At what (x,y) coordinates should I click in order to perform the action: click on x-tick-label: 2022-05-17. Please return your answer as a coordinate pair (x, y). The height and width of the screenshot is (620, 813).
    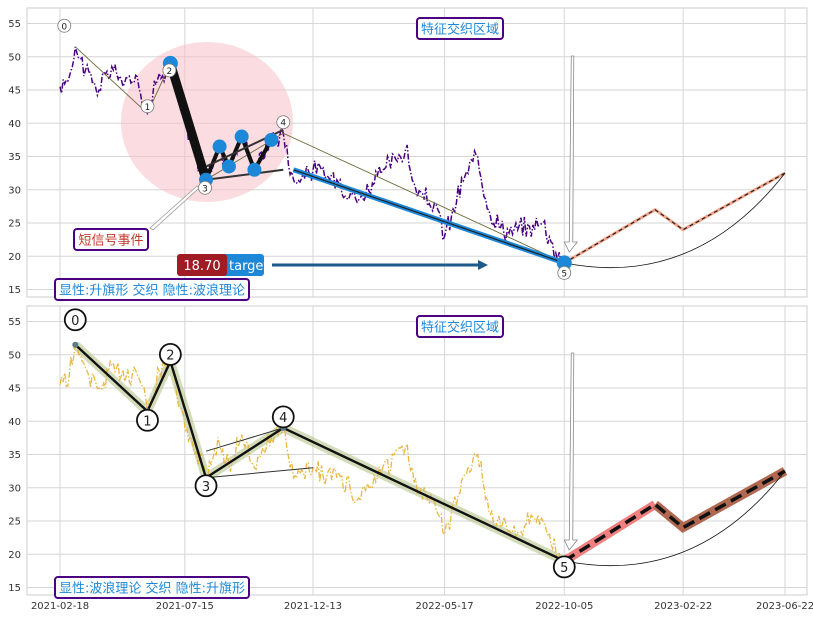
    Looking at the image, I should click on (445, 606).